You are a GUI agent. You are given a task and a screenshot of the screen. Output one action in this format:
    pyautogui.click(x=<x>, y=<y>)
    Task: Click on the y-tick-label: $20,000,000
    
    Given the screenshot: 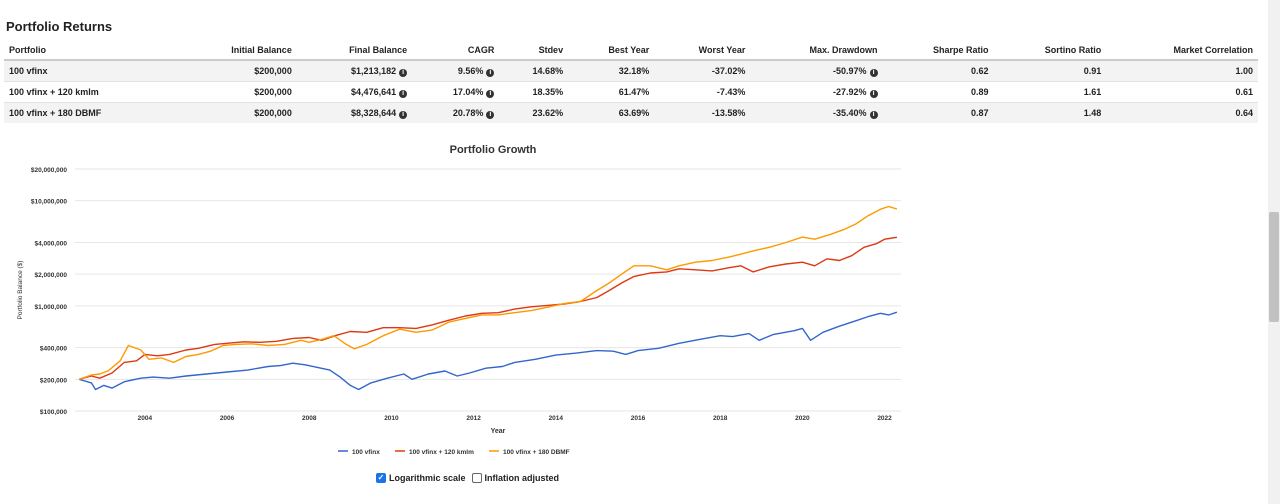 What is the action you would take?
    pyautogui.click(x=49, y=170)
    